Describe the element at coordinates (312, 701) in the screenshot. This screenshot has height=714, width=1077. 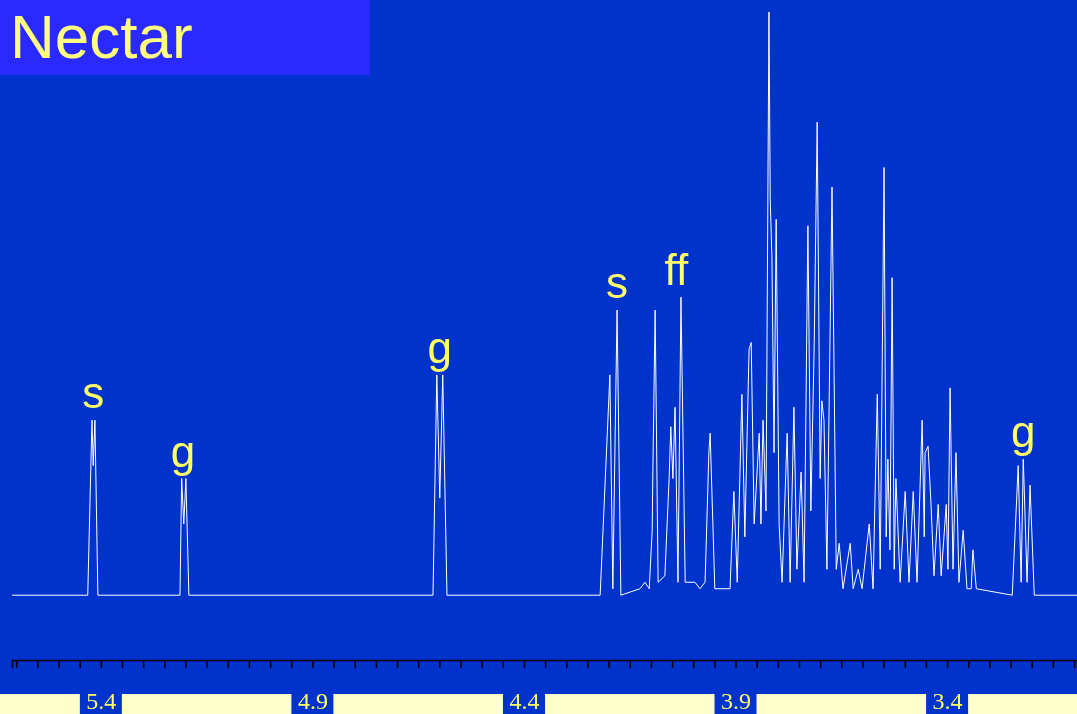
I see `x-tick-label: 4.9` at that location.